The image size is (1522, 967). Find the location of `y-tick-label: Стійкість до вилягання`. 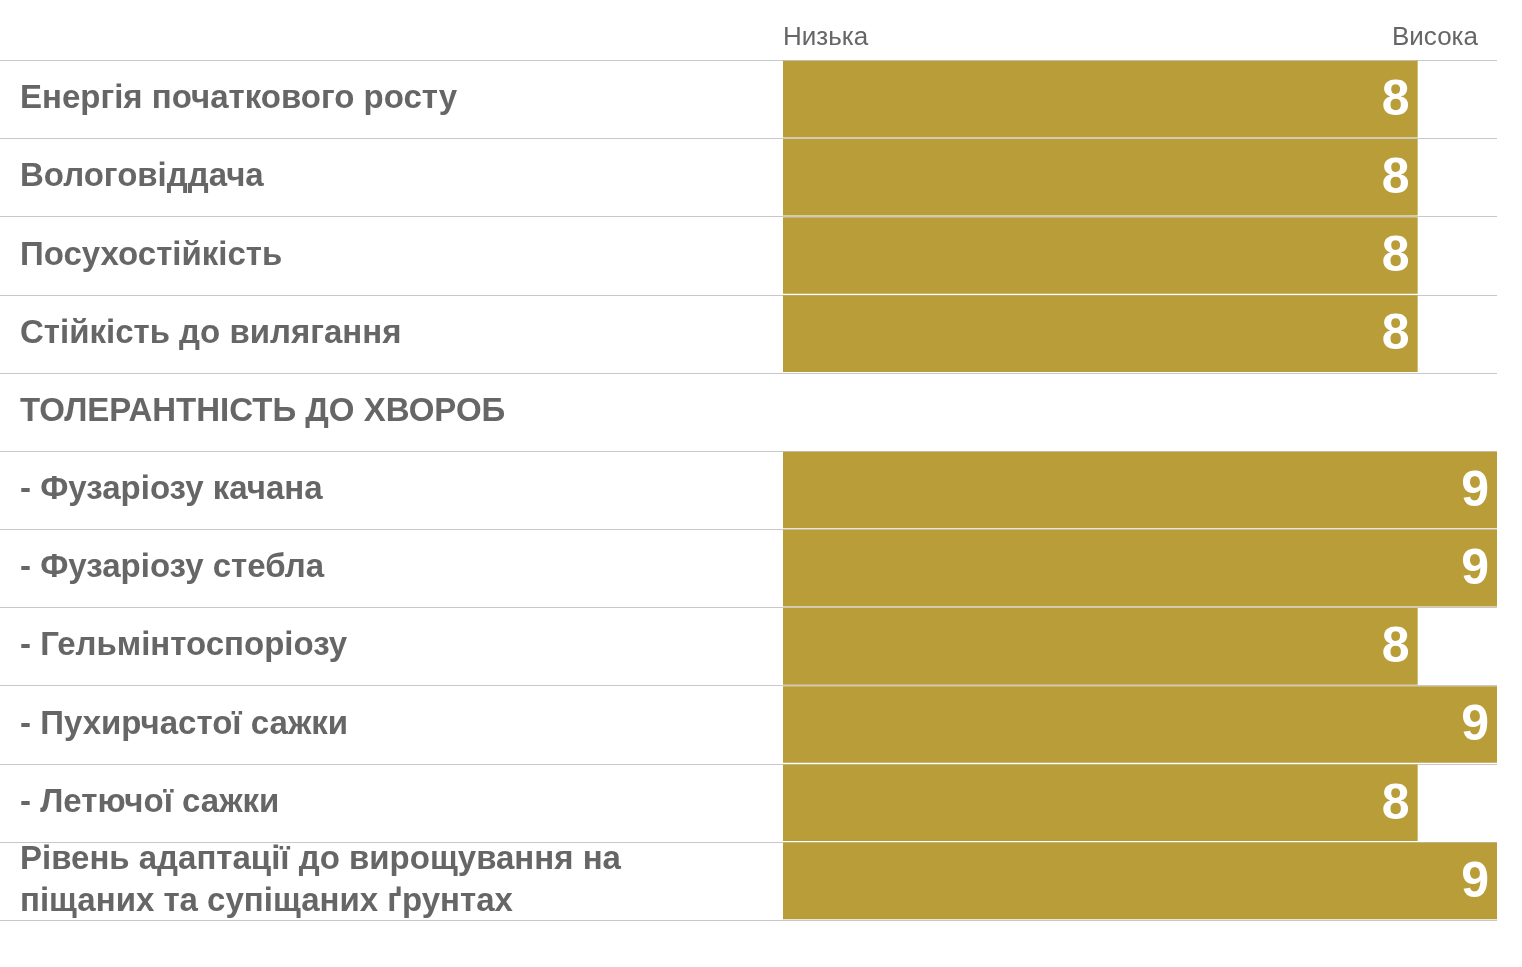

y-tick-label: Стійкість до вилягання is located at coordinates (211, 331).